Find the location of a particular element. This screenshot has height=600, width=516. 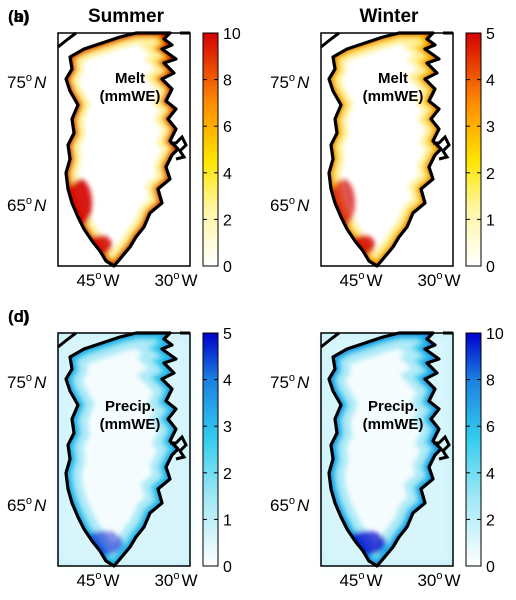

panel-label: (a) is located at coordinates (18, 16).